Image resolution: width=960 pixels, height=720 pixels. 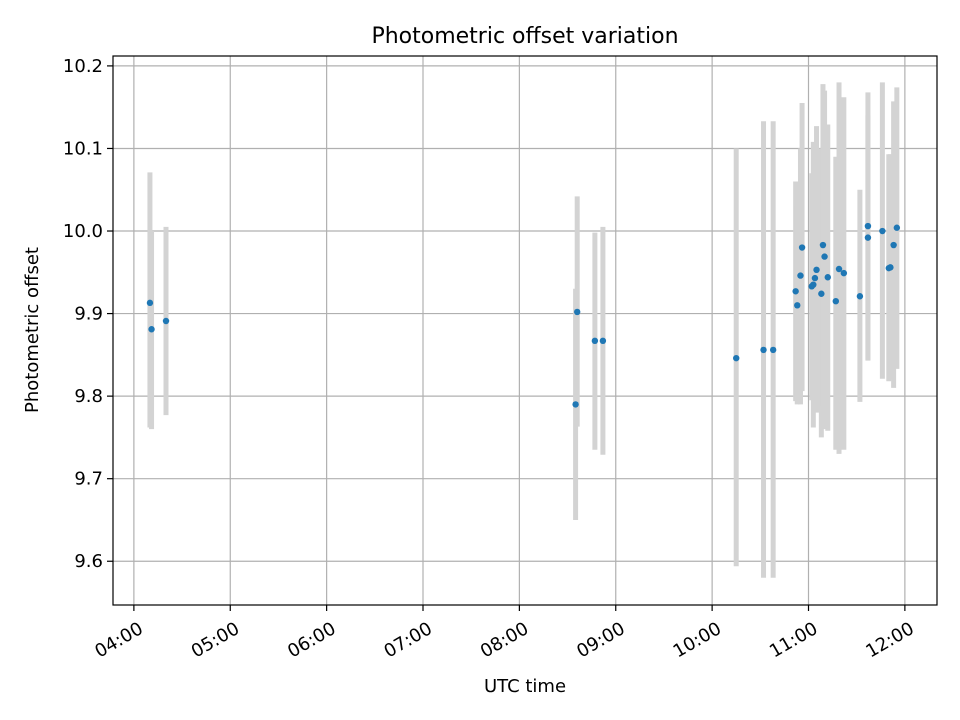 What do you see at coordinates (524, 36) in the screenshot?
I see `chart-title: Photometric offset variation` at bounding box center [524, 36].